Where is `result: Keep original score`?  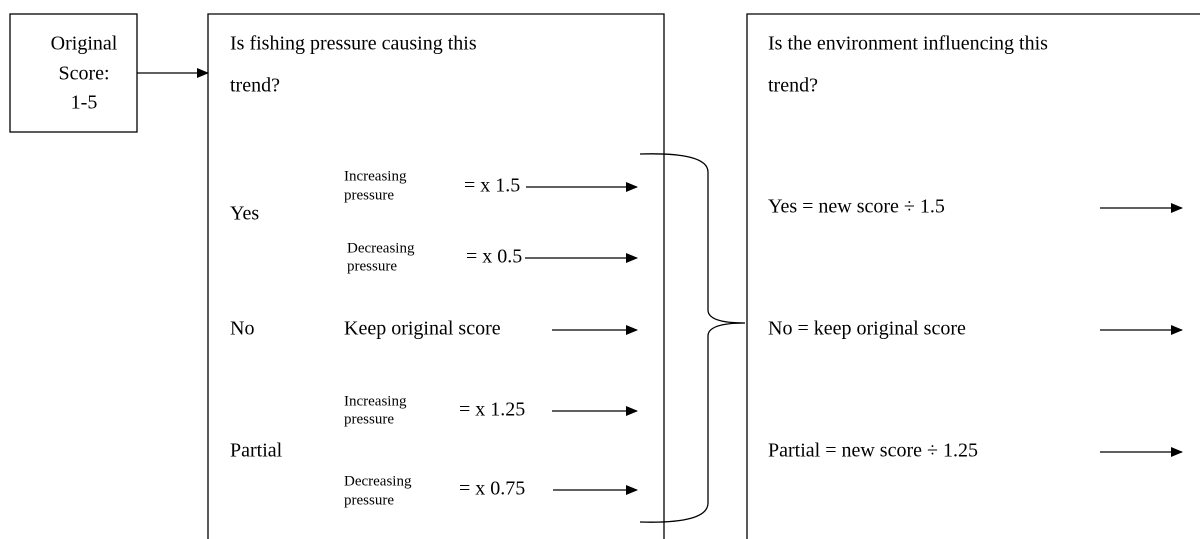
result: Keep original score is located at coordinates (422, 329).